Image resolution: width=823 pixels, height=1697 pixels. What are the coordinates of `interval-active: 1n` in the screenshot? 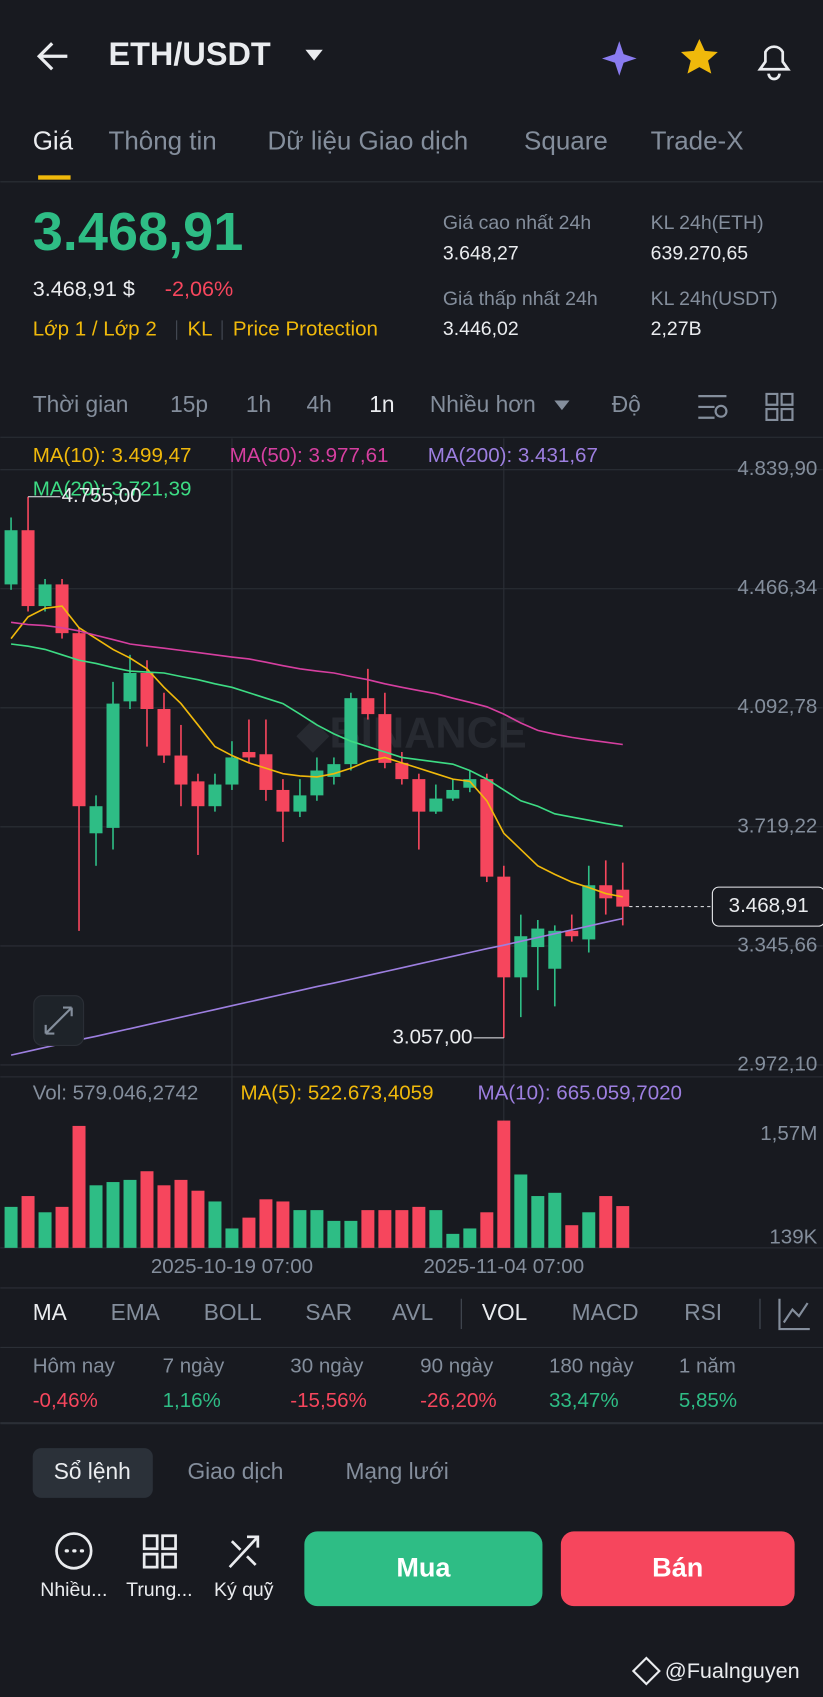 It's located at (381, 404).